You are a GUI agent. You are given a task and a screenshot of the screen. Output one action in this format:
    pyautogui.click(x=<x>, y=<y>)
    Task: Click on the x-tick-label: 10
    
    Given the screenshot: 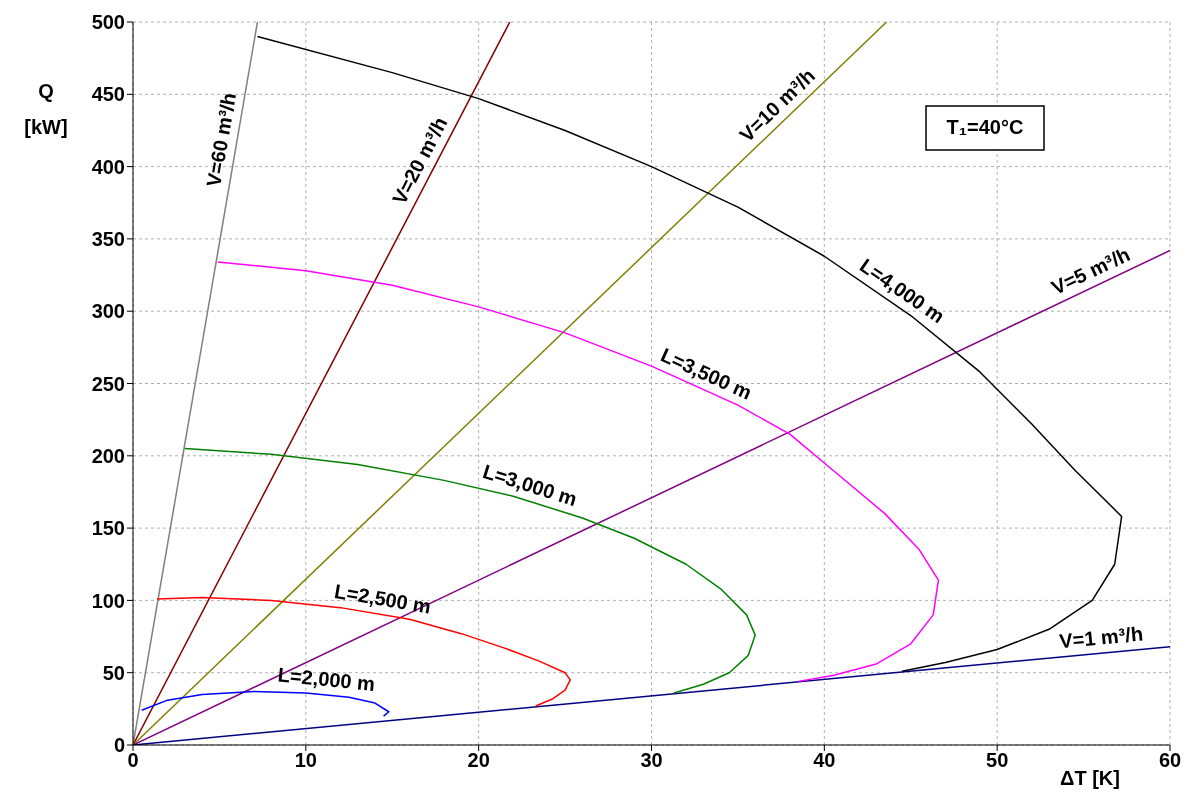 What is the action you would take?
    pyautogui.click(x=305, y=760)
    